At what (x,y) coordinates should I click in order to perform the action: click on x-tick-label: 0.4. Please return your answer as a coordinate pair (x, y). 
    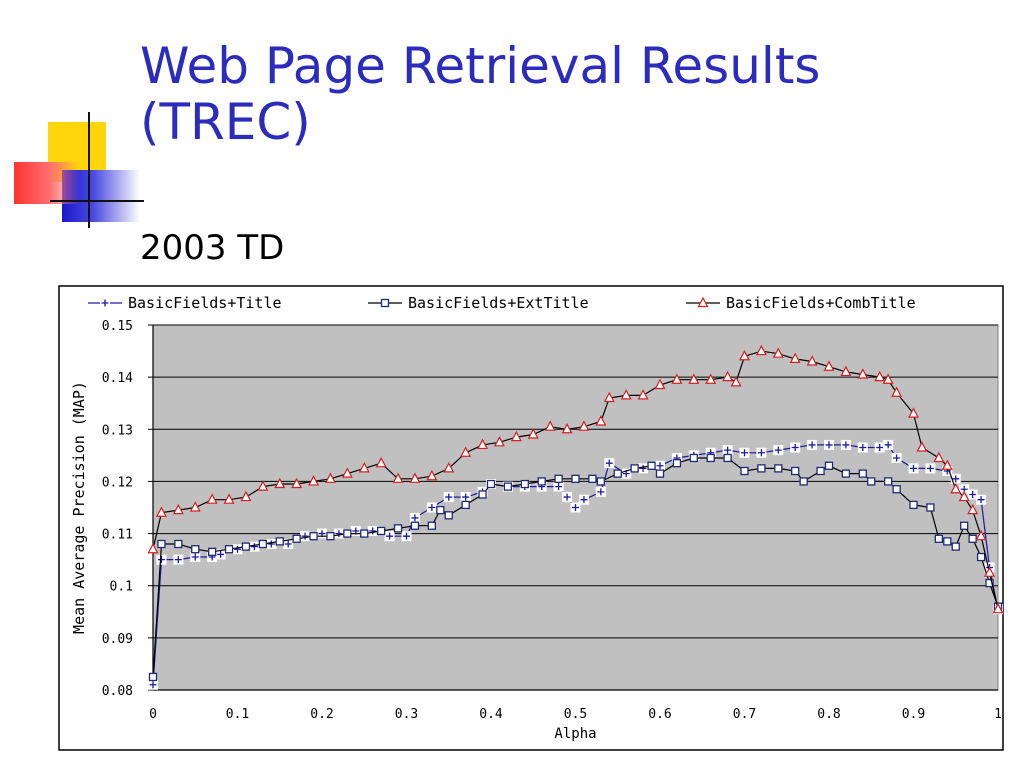
    Looking at the image, I should click on (491, 714).